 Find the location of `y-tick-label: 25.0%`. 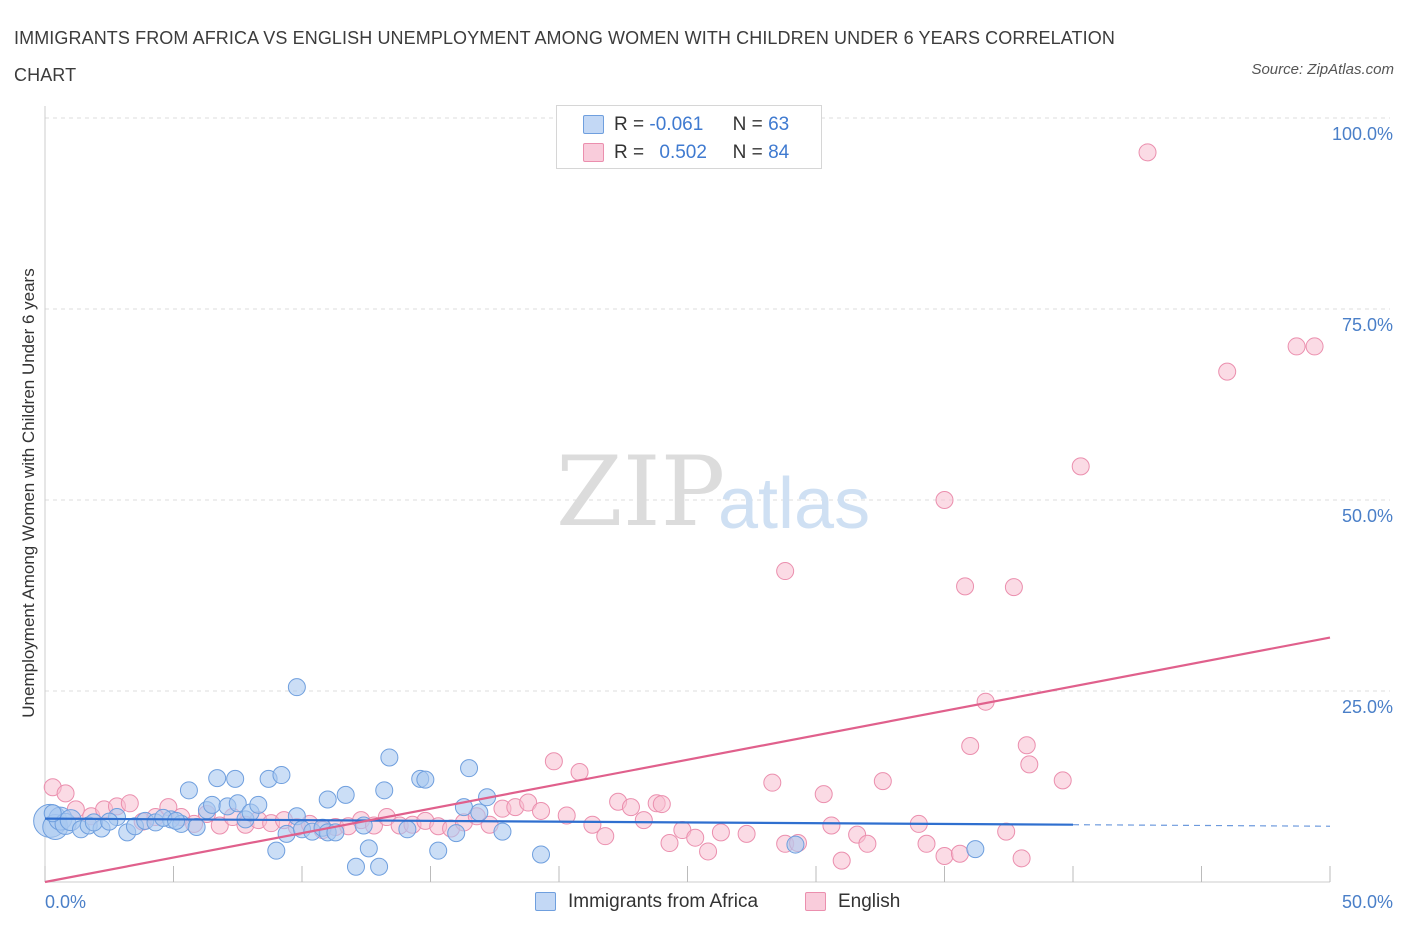

y-tick-label: 25.0% is located at coordinates (1367, 707).